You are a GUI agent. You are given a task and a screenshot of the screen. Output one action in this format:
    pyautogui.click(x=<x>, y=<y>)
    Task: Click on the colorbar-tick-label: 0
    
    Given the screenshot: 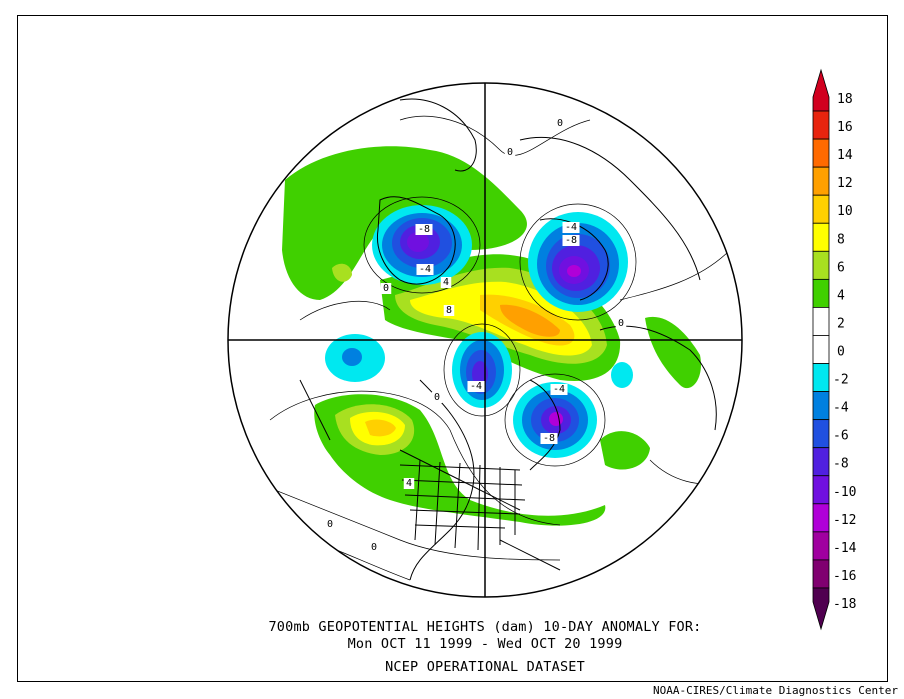 What is the action you would take?
    pyautogui.click(x=841, y=352)
    